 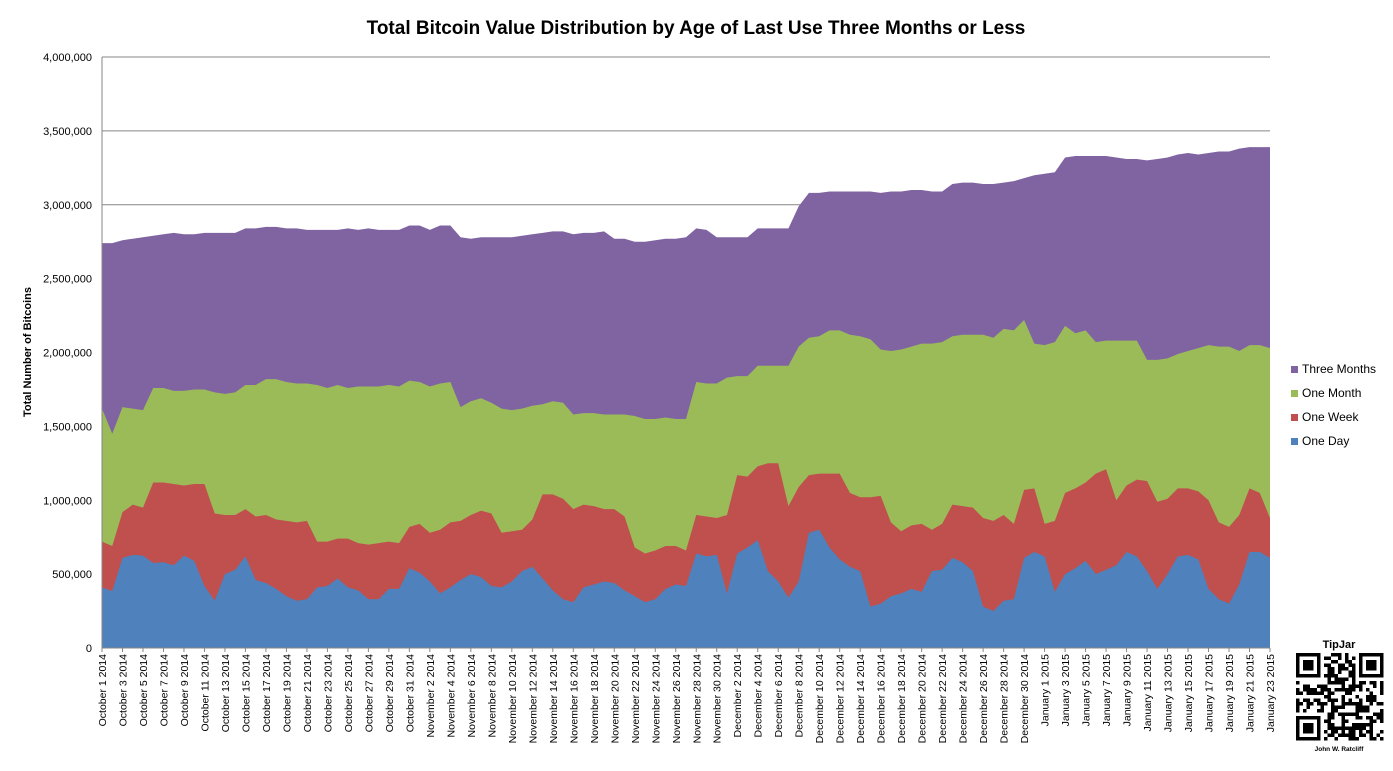 What do you see at coordinates (369, 693) in the screenshot?
I see `x-tick-label: October 27 2014` at bounding box center [369, 693].